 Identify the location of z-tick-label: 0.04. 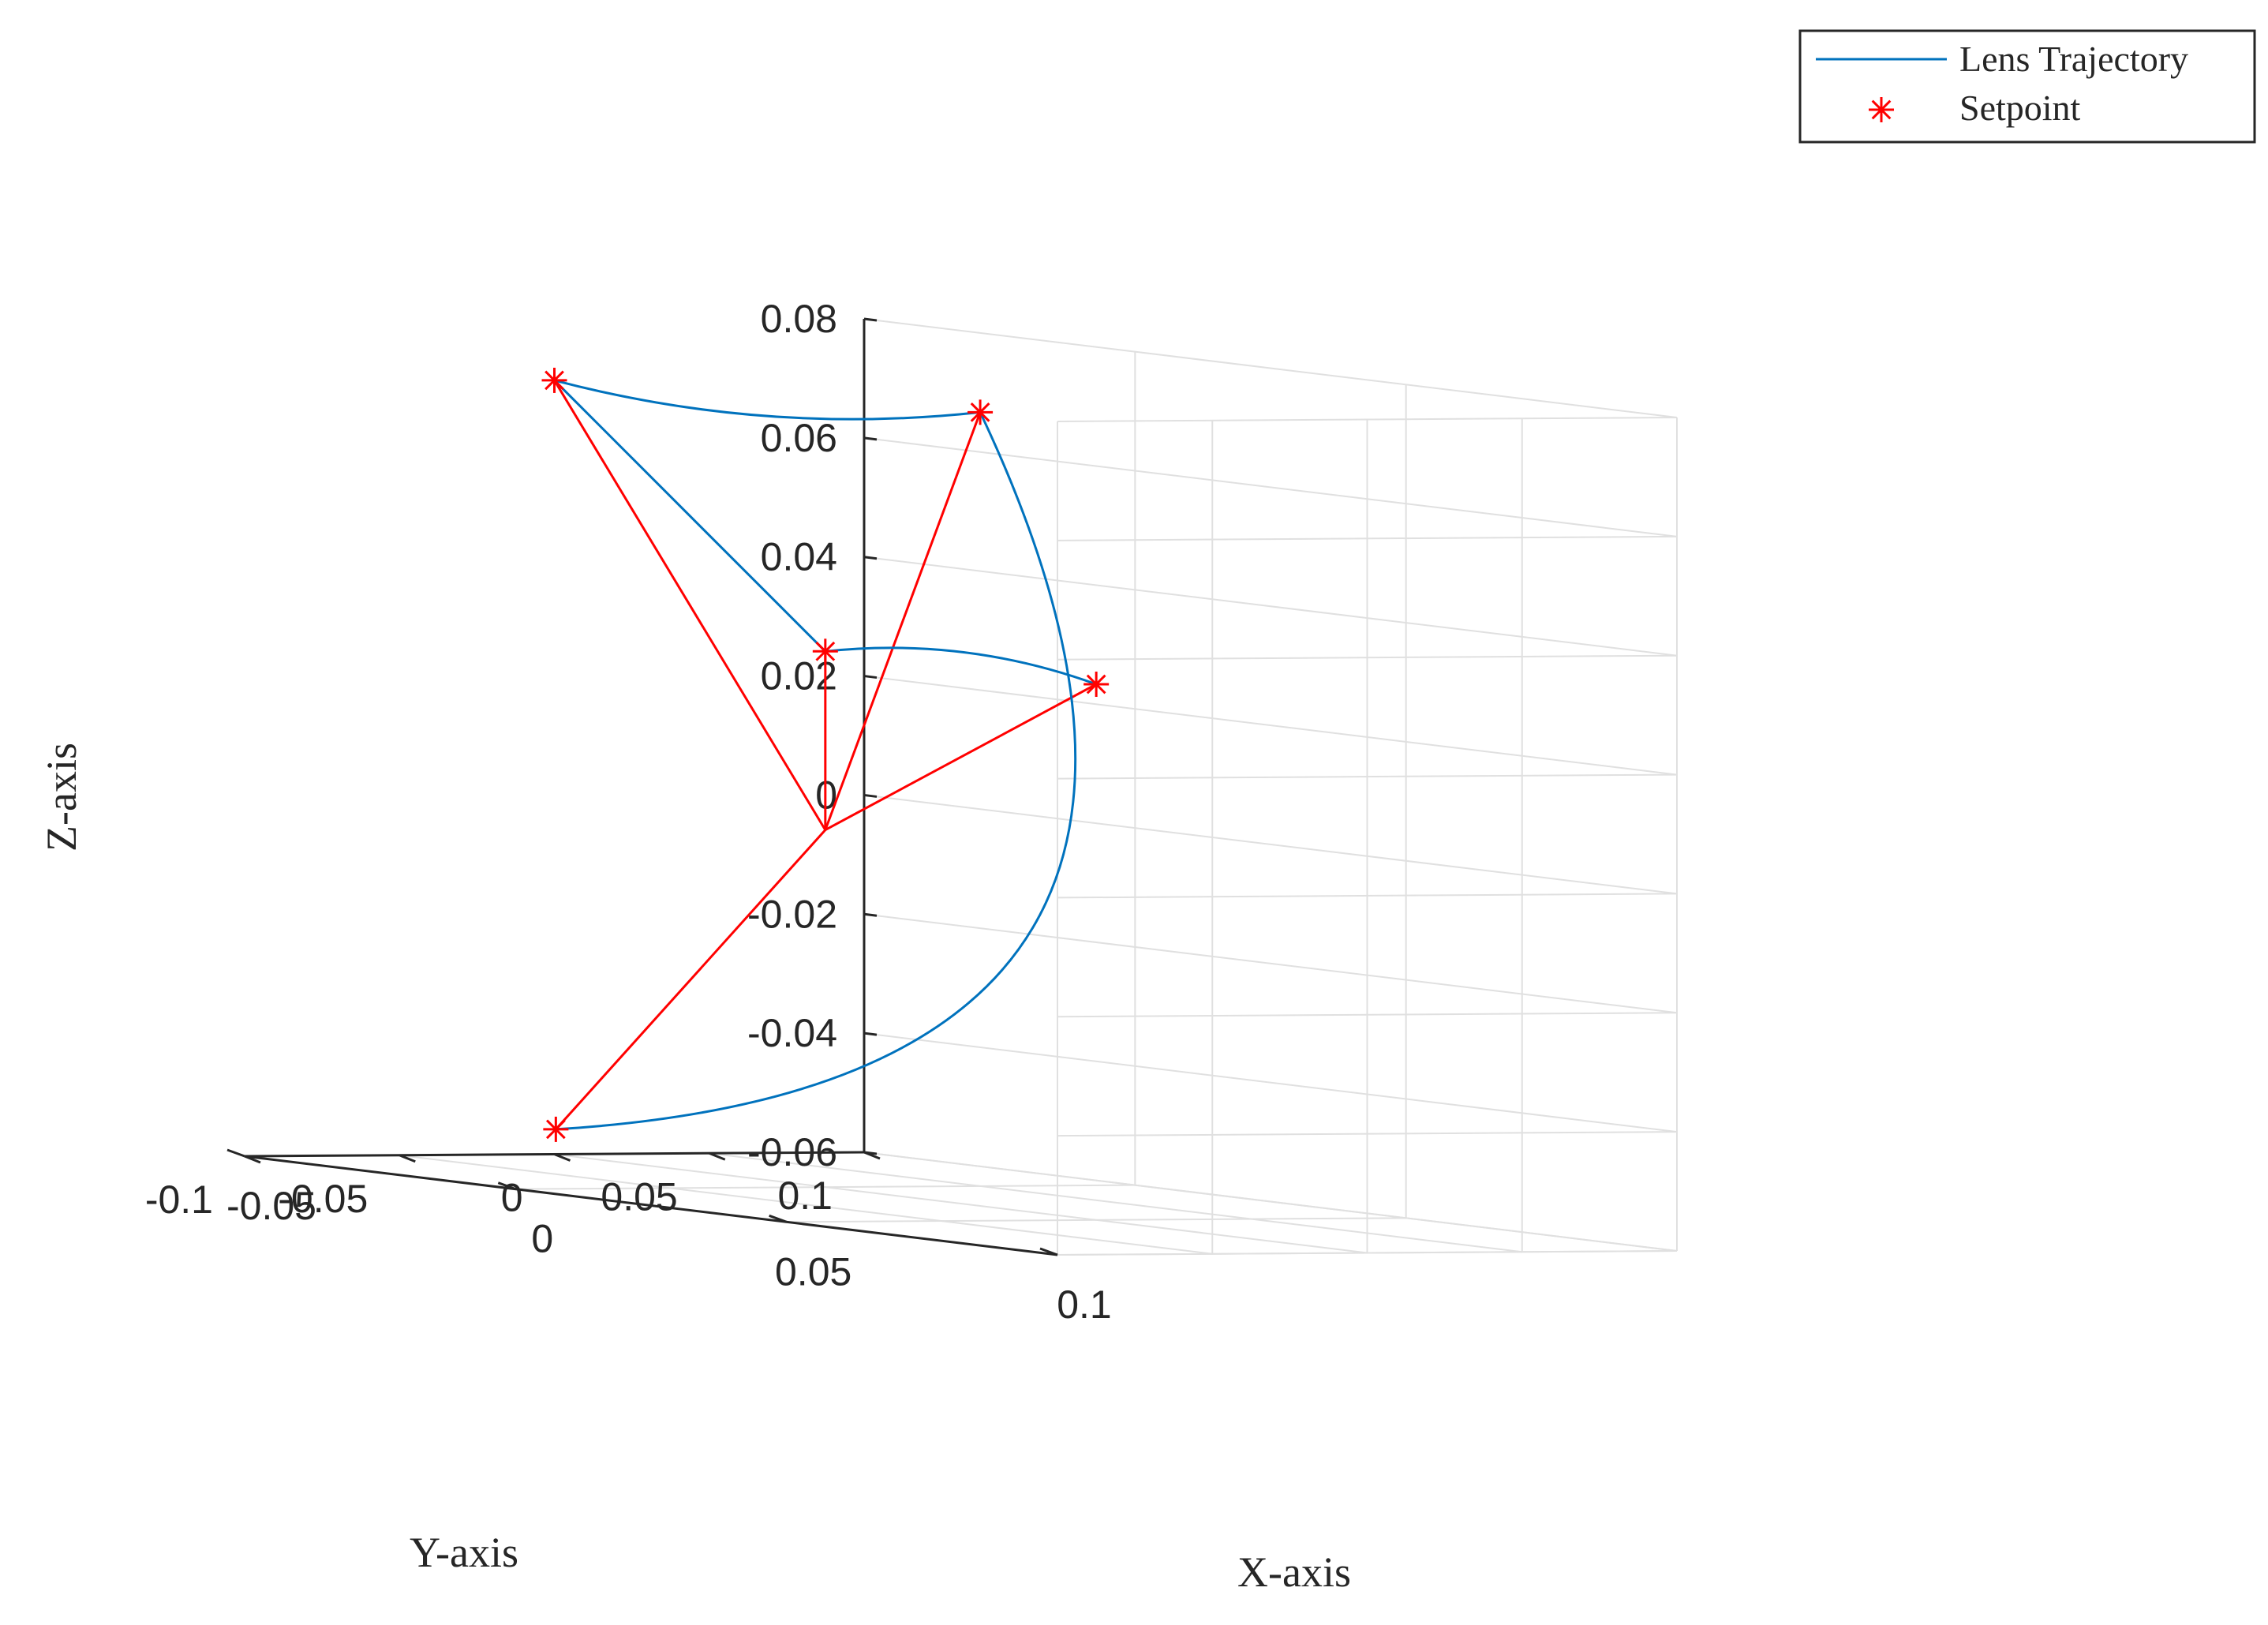
(799, 557).